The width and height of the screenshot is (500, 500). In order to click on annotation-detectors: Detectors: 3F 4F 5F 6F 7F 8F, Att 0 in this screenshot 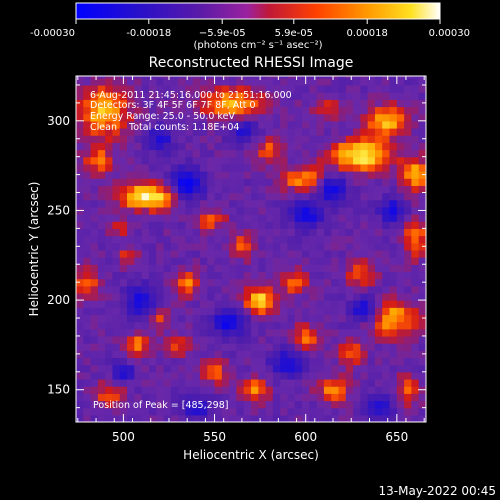, I will do `click(173, 105)`.